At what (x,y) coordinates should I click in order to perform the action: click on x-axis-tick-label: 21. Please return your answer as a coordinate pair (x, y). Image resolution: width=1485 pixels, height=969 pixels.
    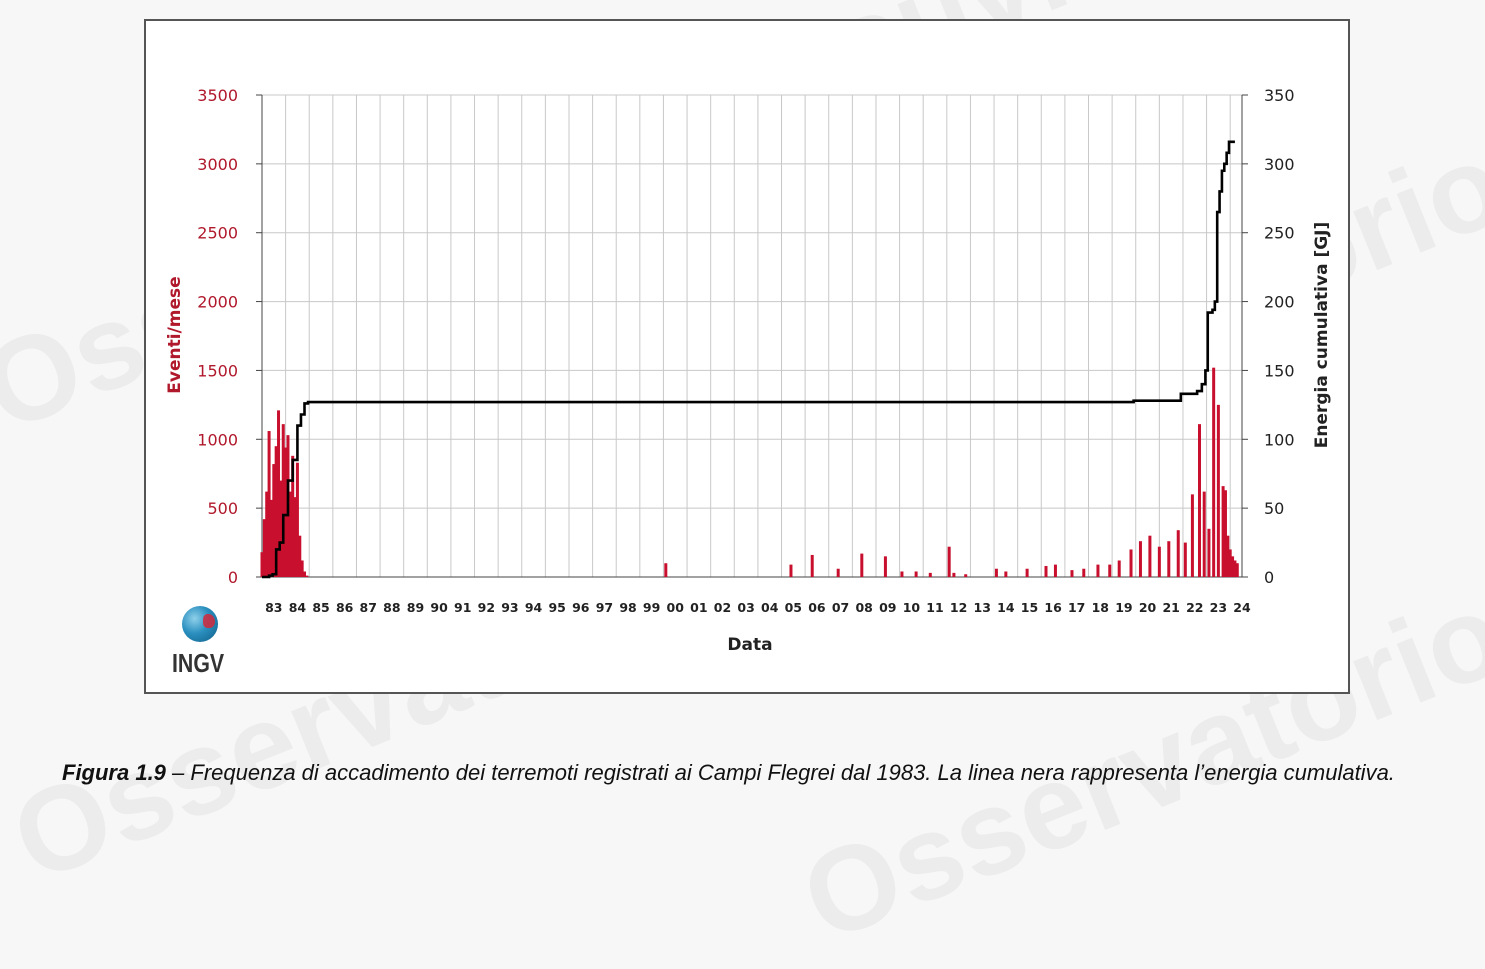
    Looking at the image, I should click on (1170, 607).